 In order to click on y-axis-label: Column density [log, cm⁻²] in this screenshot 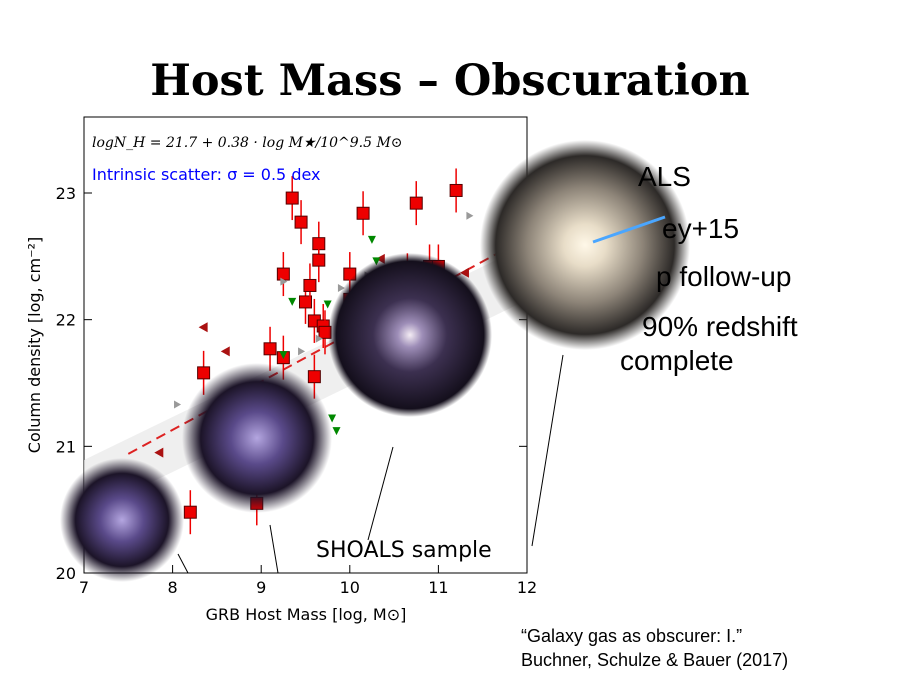, I will do `click(34, 345)`.